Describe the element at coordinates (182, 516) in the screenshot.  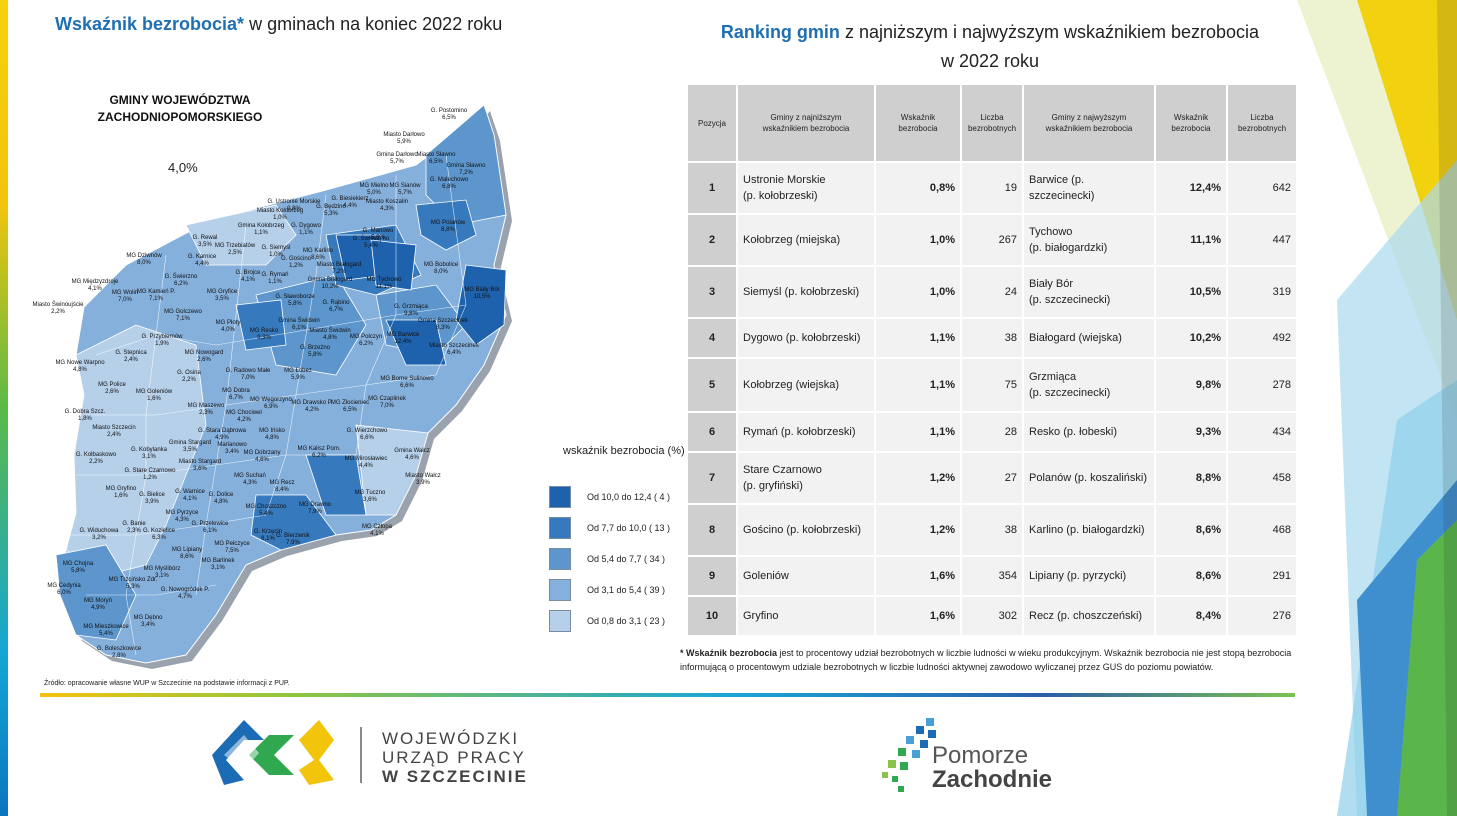
I see `map-label: MG Pyrzyce 4,3%` at that location.